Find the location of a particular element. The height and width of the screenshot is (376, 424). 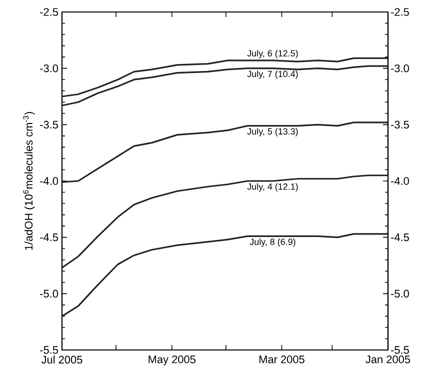

y2-tick-label: -3.0 is located at coordinates (400, 68).